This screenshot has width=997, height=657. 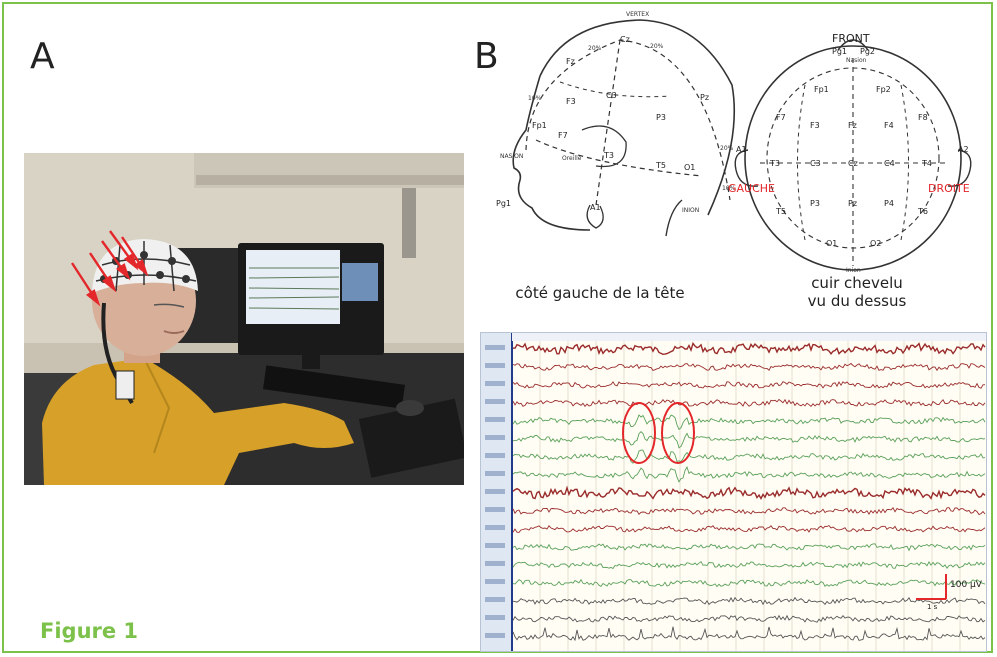 What do you see at coordinates (949, 592) in the screenshot?
I see `eeg-scale-bar: 100 µV 1 s` at bounding box center [949, 592].